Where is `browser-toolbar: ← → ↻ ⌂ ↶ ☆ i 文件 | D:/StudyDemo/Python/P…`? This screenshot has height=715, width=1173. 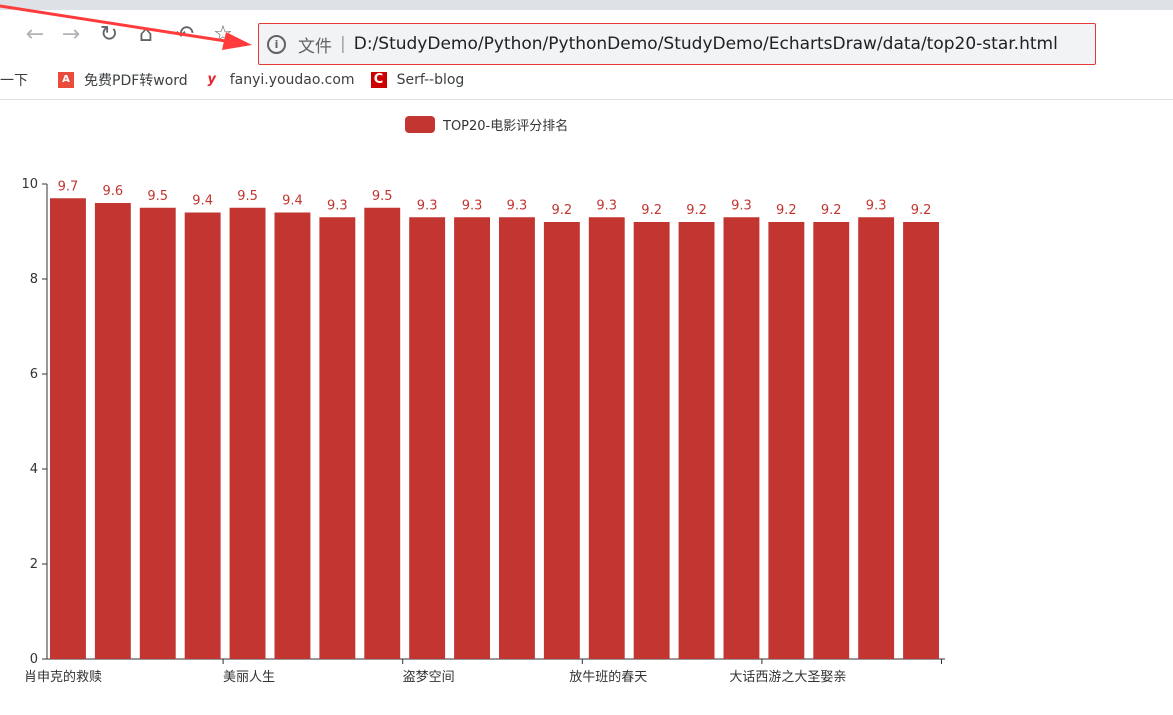 browser-toolbar: ← → ↻ ⌂ ↶ ☆ i 文件 | D:/StudyDemo/Python/P… is located at coordinates (586, 37).